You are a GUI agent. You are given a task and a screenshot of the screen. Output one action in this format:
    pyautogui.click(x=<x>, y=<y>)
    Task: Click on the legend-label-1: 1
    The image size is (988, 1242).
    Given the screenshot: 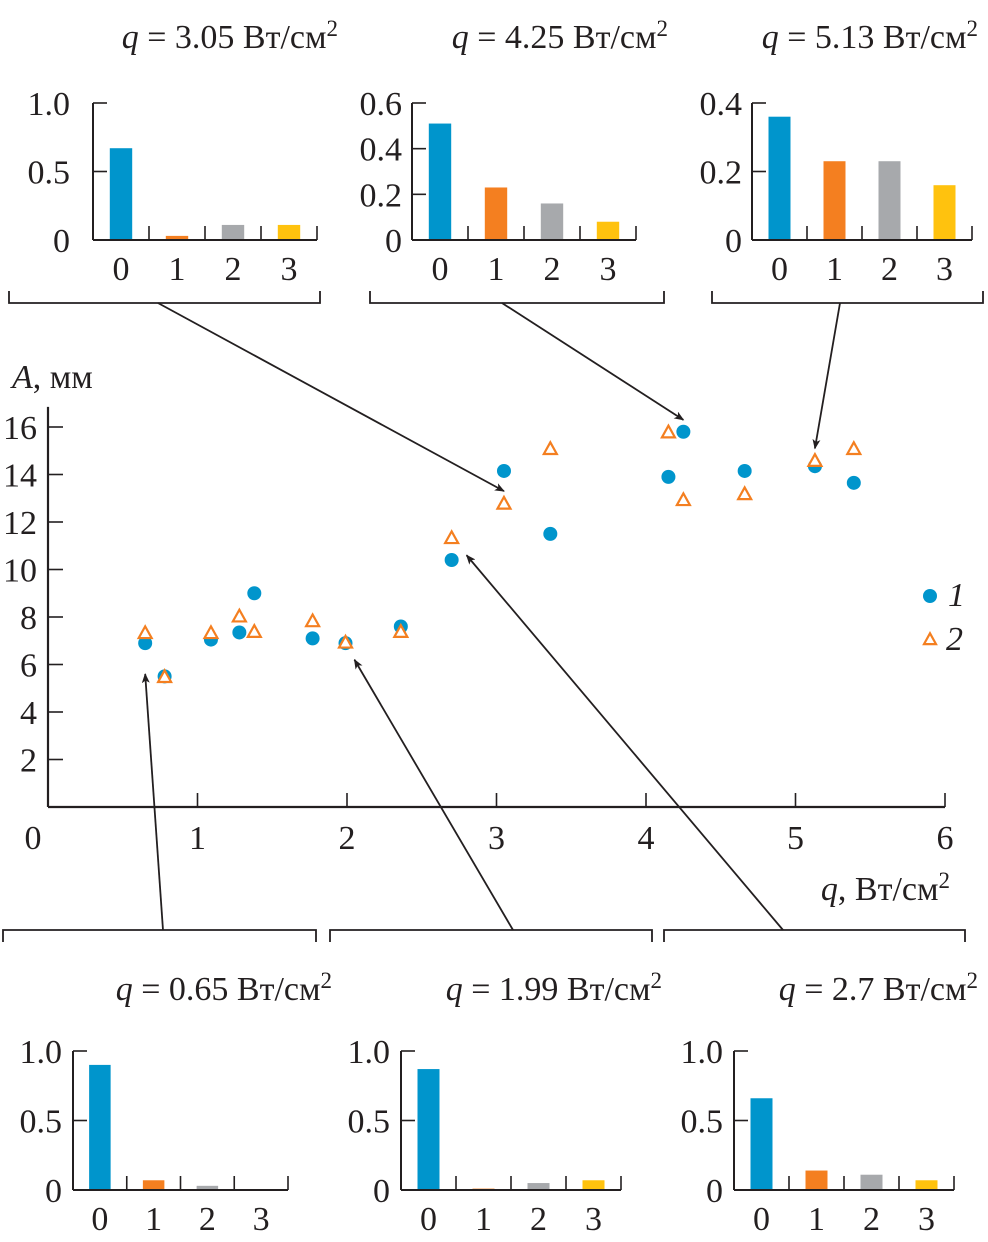 What is the action you would take?
    pyautogui.click(x=956, y=595)
    